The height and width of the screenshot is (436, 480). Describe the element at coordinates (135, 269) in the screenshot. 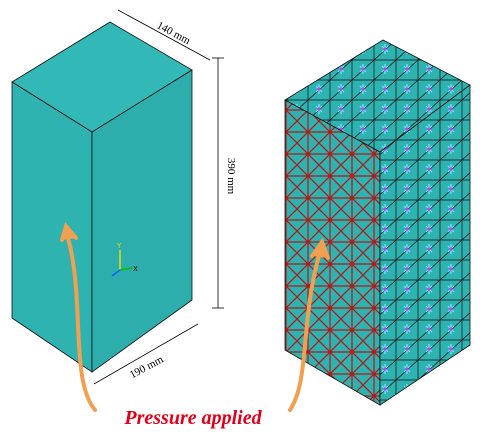

I see `axis-label: X` at that location.